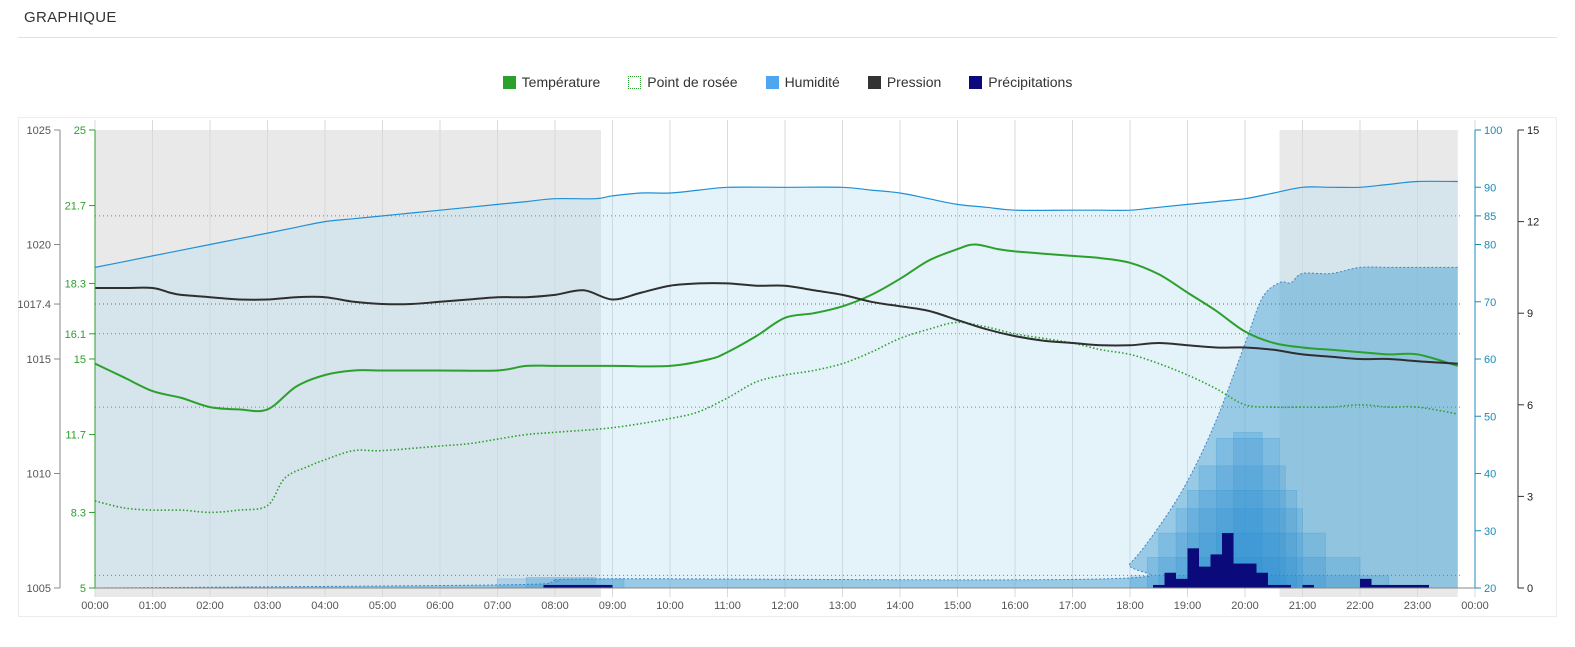 This screenshot has width=1575, height=647. I want to click on precipitation-tick-label: 15, so click(1533, 131).